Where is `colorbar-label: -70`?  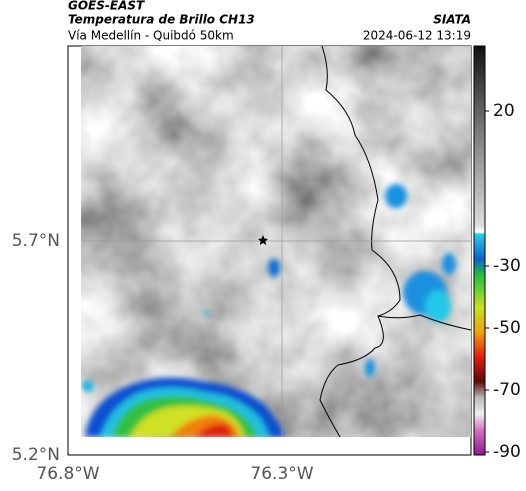
colorbar-label: -70 is located at coordinates (507, 390).